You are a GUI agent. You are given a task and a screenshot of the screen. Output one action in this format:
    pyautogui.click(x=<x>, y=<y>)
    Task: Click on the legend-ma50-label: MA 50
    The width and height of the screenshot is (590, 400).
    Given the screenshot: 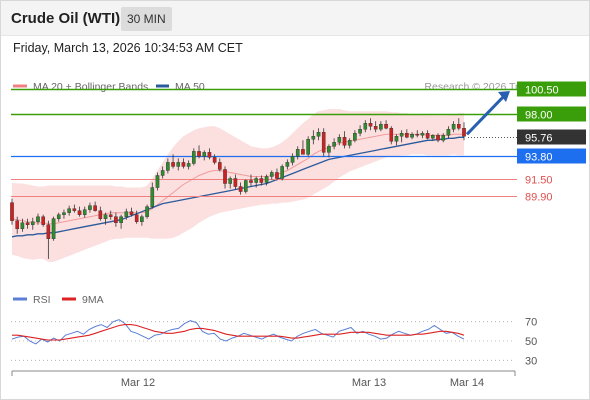 What is the action you would take?
    pyautogui.click(x=190, y=87)
    